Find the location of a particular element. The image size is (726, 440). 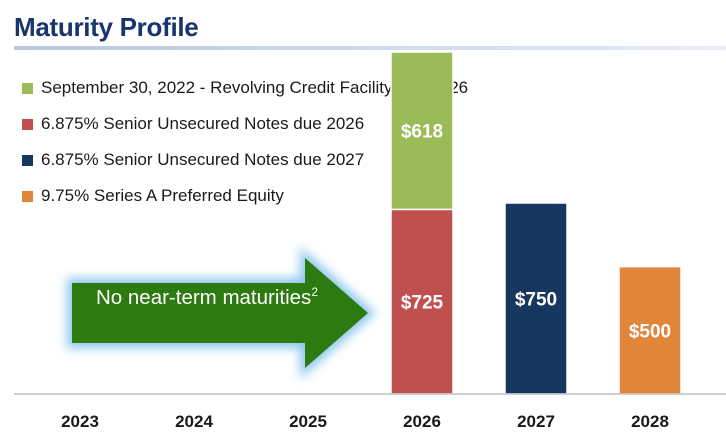

no-near-term-arrow is located at coordinates (221, 313).